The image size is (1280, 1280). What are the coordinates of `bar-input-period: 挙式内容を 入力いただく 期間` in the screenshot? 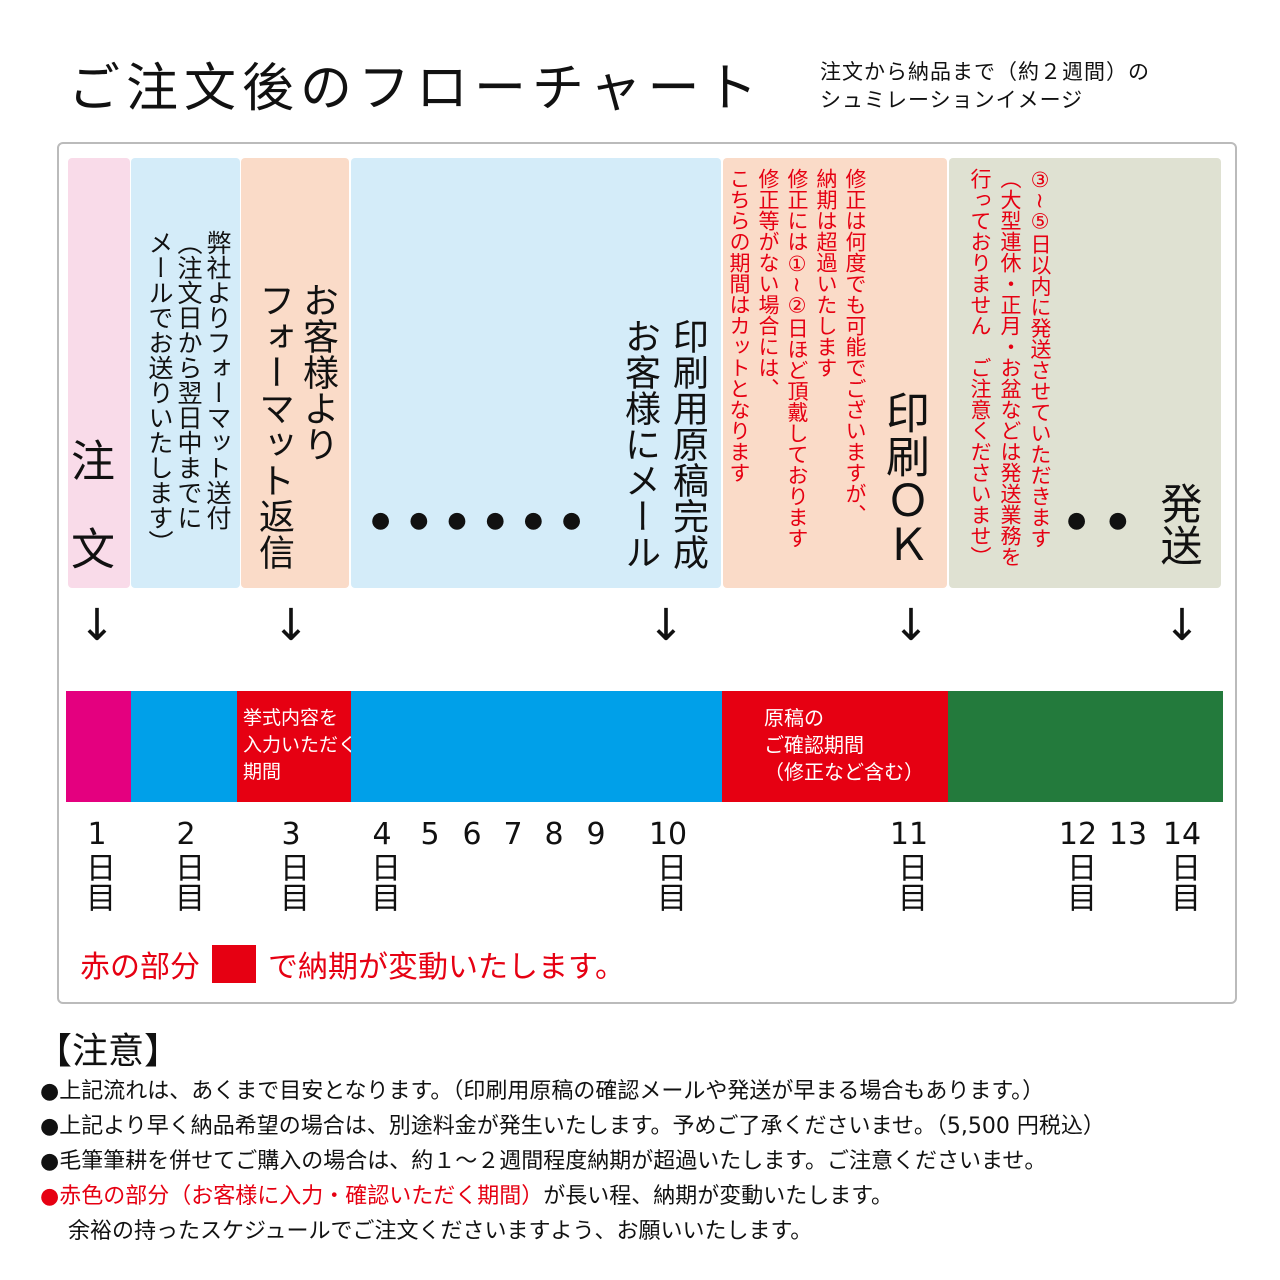 It's located at (297, 746).